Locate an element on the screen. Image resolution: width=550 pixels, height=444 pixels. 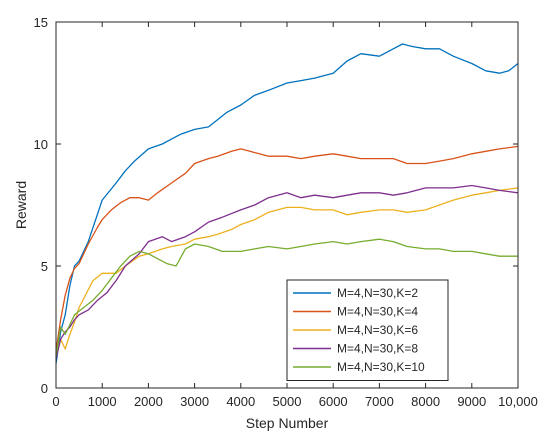
x-tick-label: 7000 is located at coordinates (379, 401).